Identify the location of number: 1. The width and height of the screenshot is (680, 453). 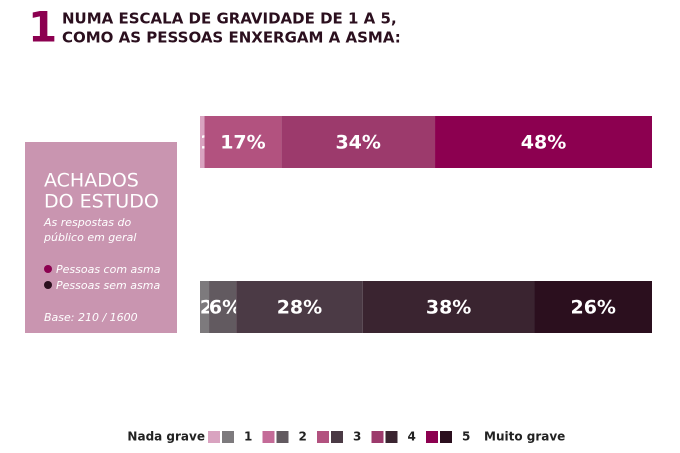
(42, 27).